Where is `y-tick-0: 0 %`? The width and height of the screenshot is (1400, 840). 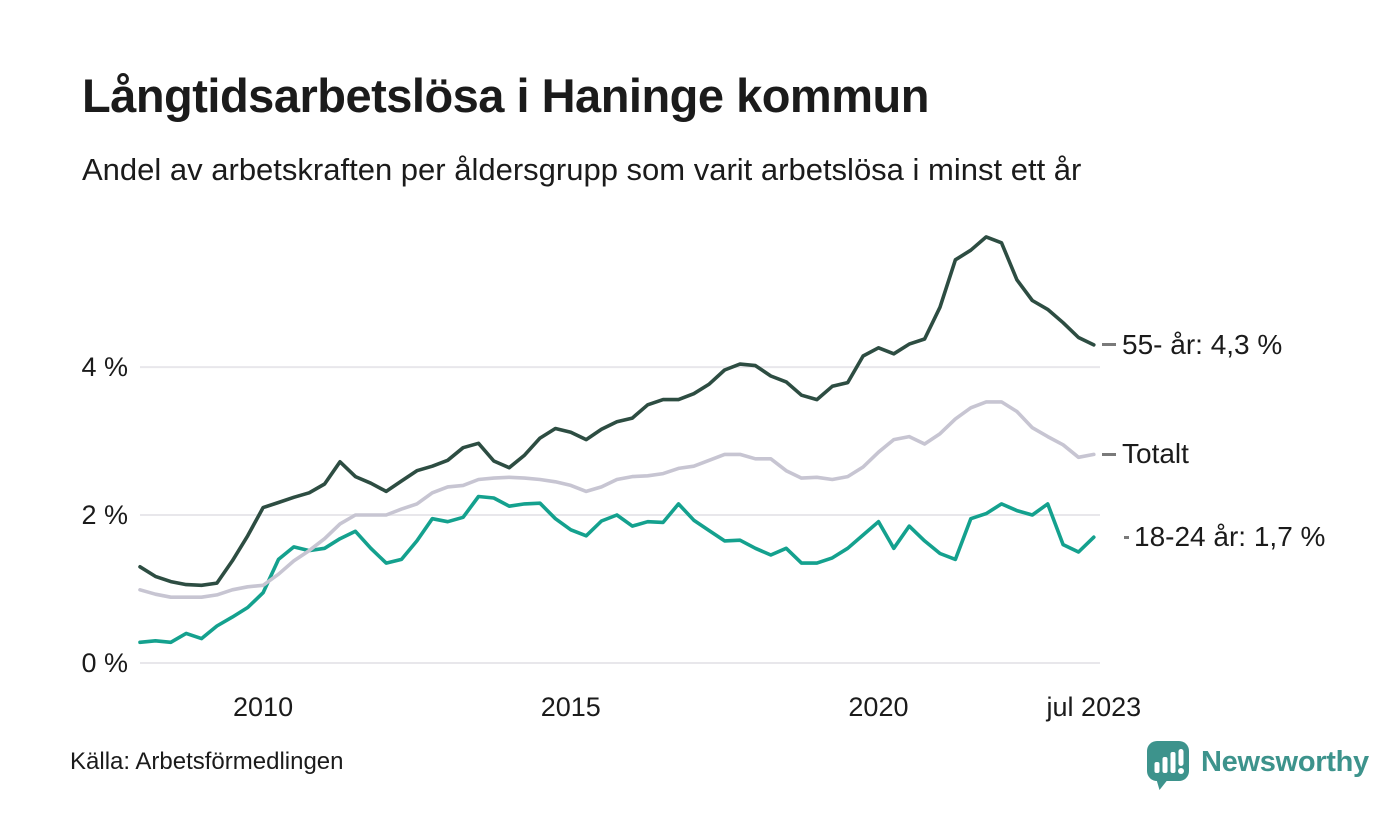
y-tick-0: 0 % is located at coordinates (104, 663).